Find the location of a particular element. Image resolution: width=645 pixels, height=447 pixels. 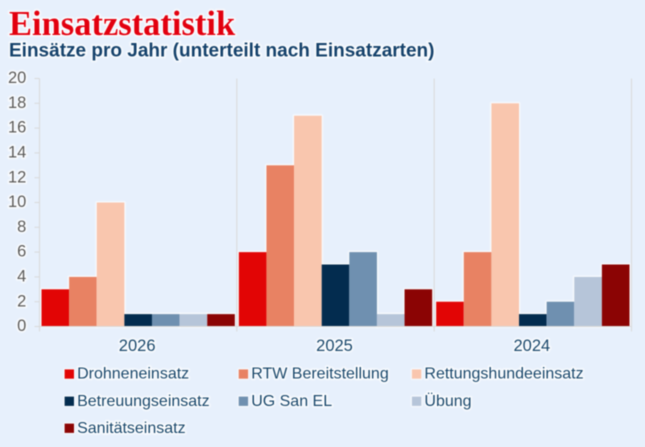

svg-text: 4 is located at coordinates (21, 277).